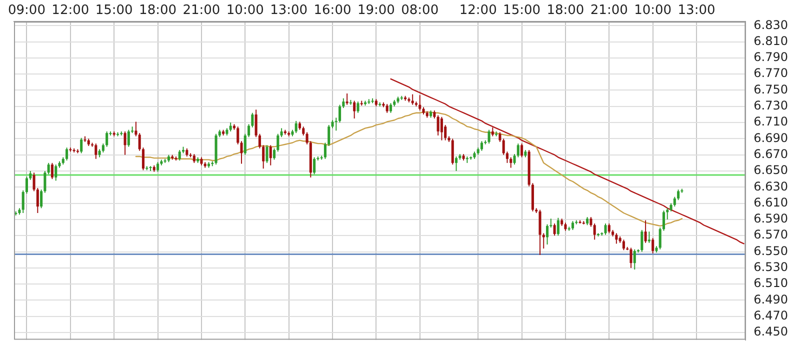  I want to click on y-tick-label: 6.470, so click(771, 315).